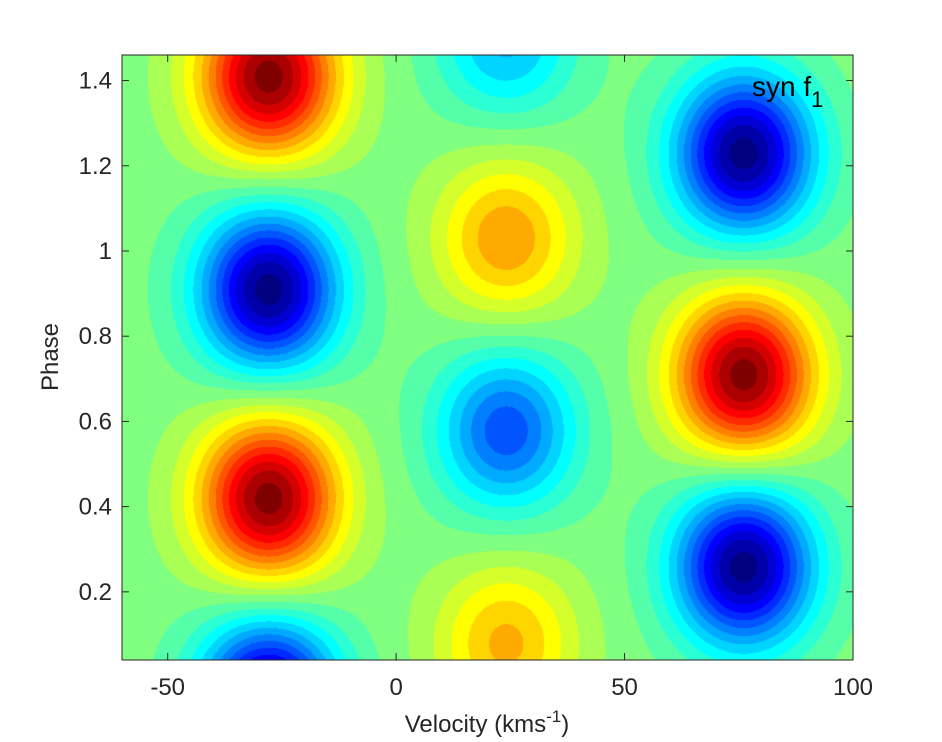 The height and width of the screenshot is (742, 942). I want to click on x-tick-label: 0, so click(395, 687).